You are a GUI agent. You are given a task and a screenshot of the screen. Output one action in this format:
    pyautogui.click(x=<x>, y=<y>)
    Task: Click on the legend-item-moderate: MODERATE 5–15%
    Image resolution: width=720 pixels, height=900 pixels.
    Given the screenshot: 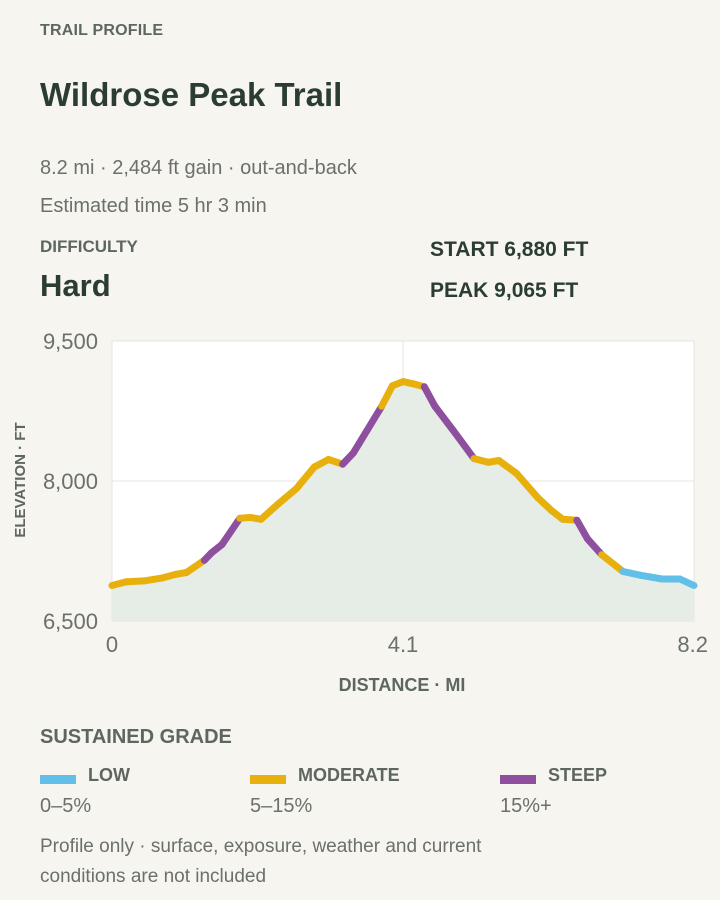 What is the action you would take?
    pyautogui.click(x=350, y=795)
    